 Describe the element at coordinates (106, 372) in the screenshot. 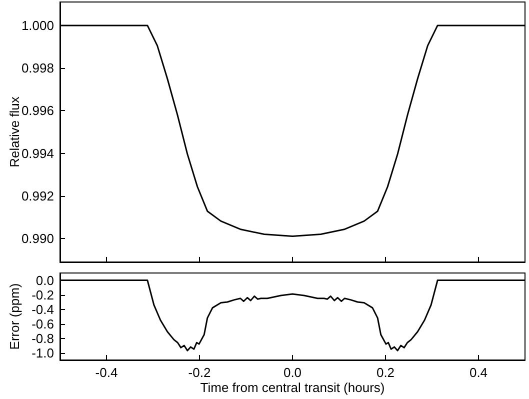

I see `x-tick-label: -0.4` at that location.